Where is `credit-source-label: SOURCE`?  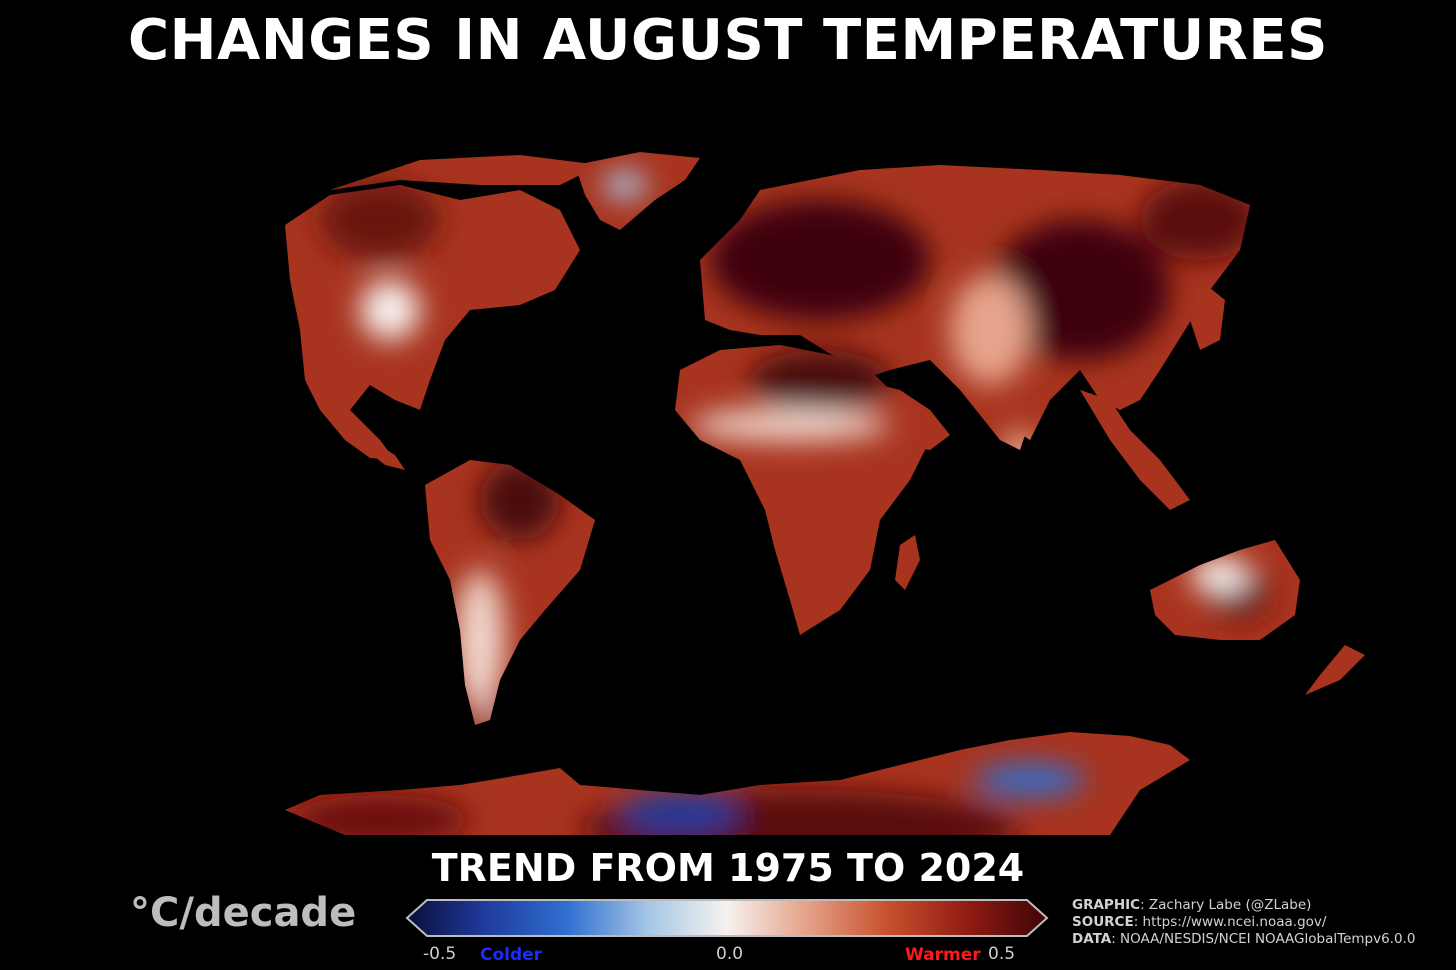
credit-source-label: SOURCE is located at coordinates (1103, 922).